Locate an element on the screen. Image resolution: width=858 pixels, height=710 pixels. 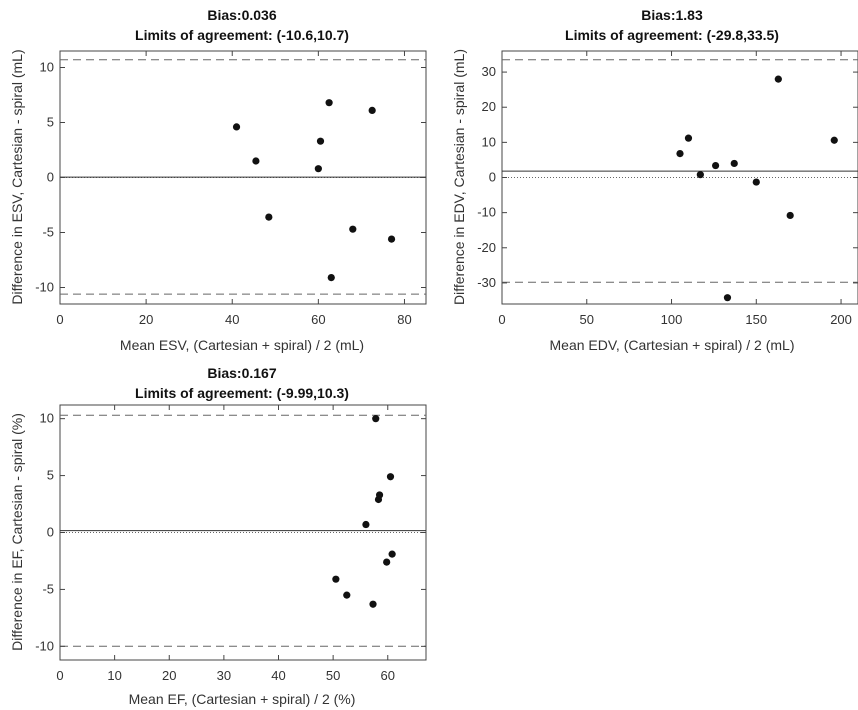
panel-esv-title: Bias:0.036 is located at coordinates (241, 15).